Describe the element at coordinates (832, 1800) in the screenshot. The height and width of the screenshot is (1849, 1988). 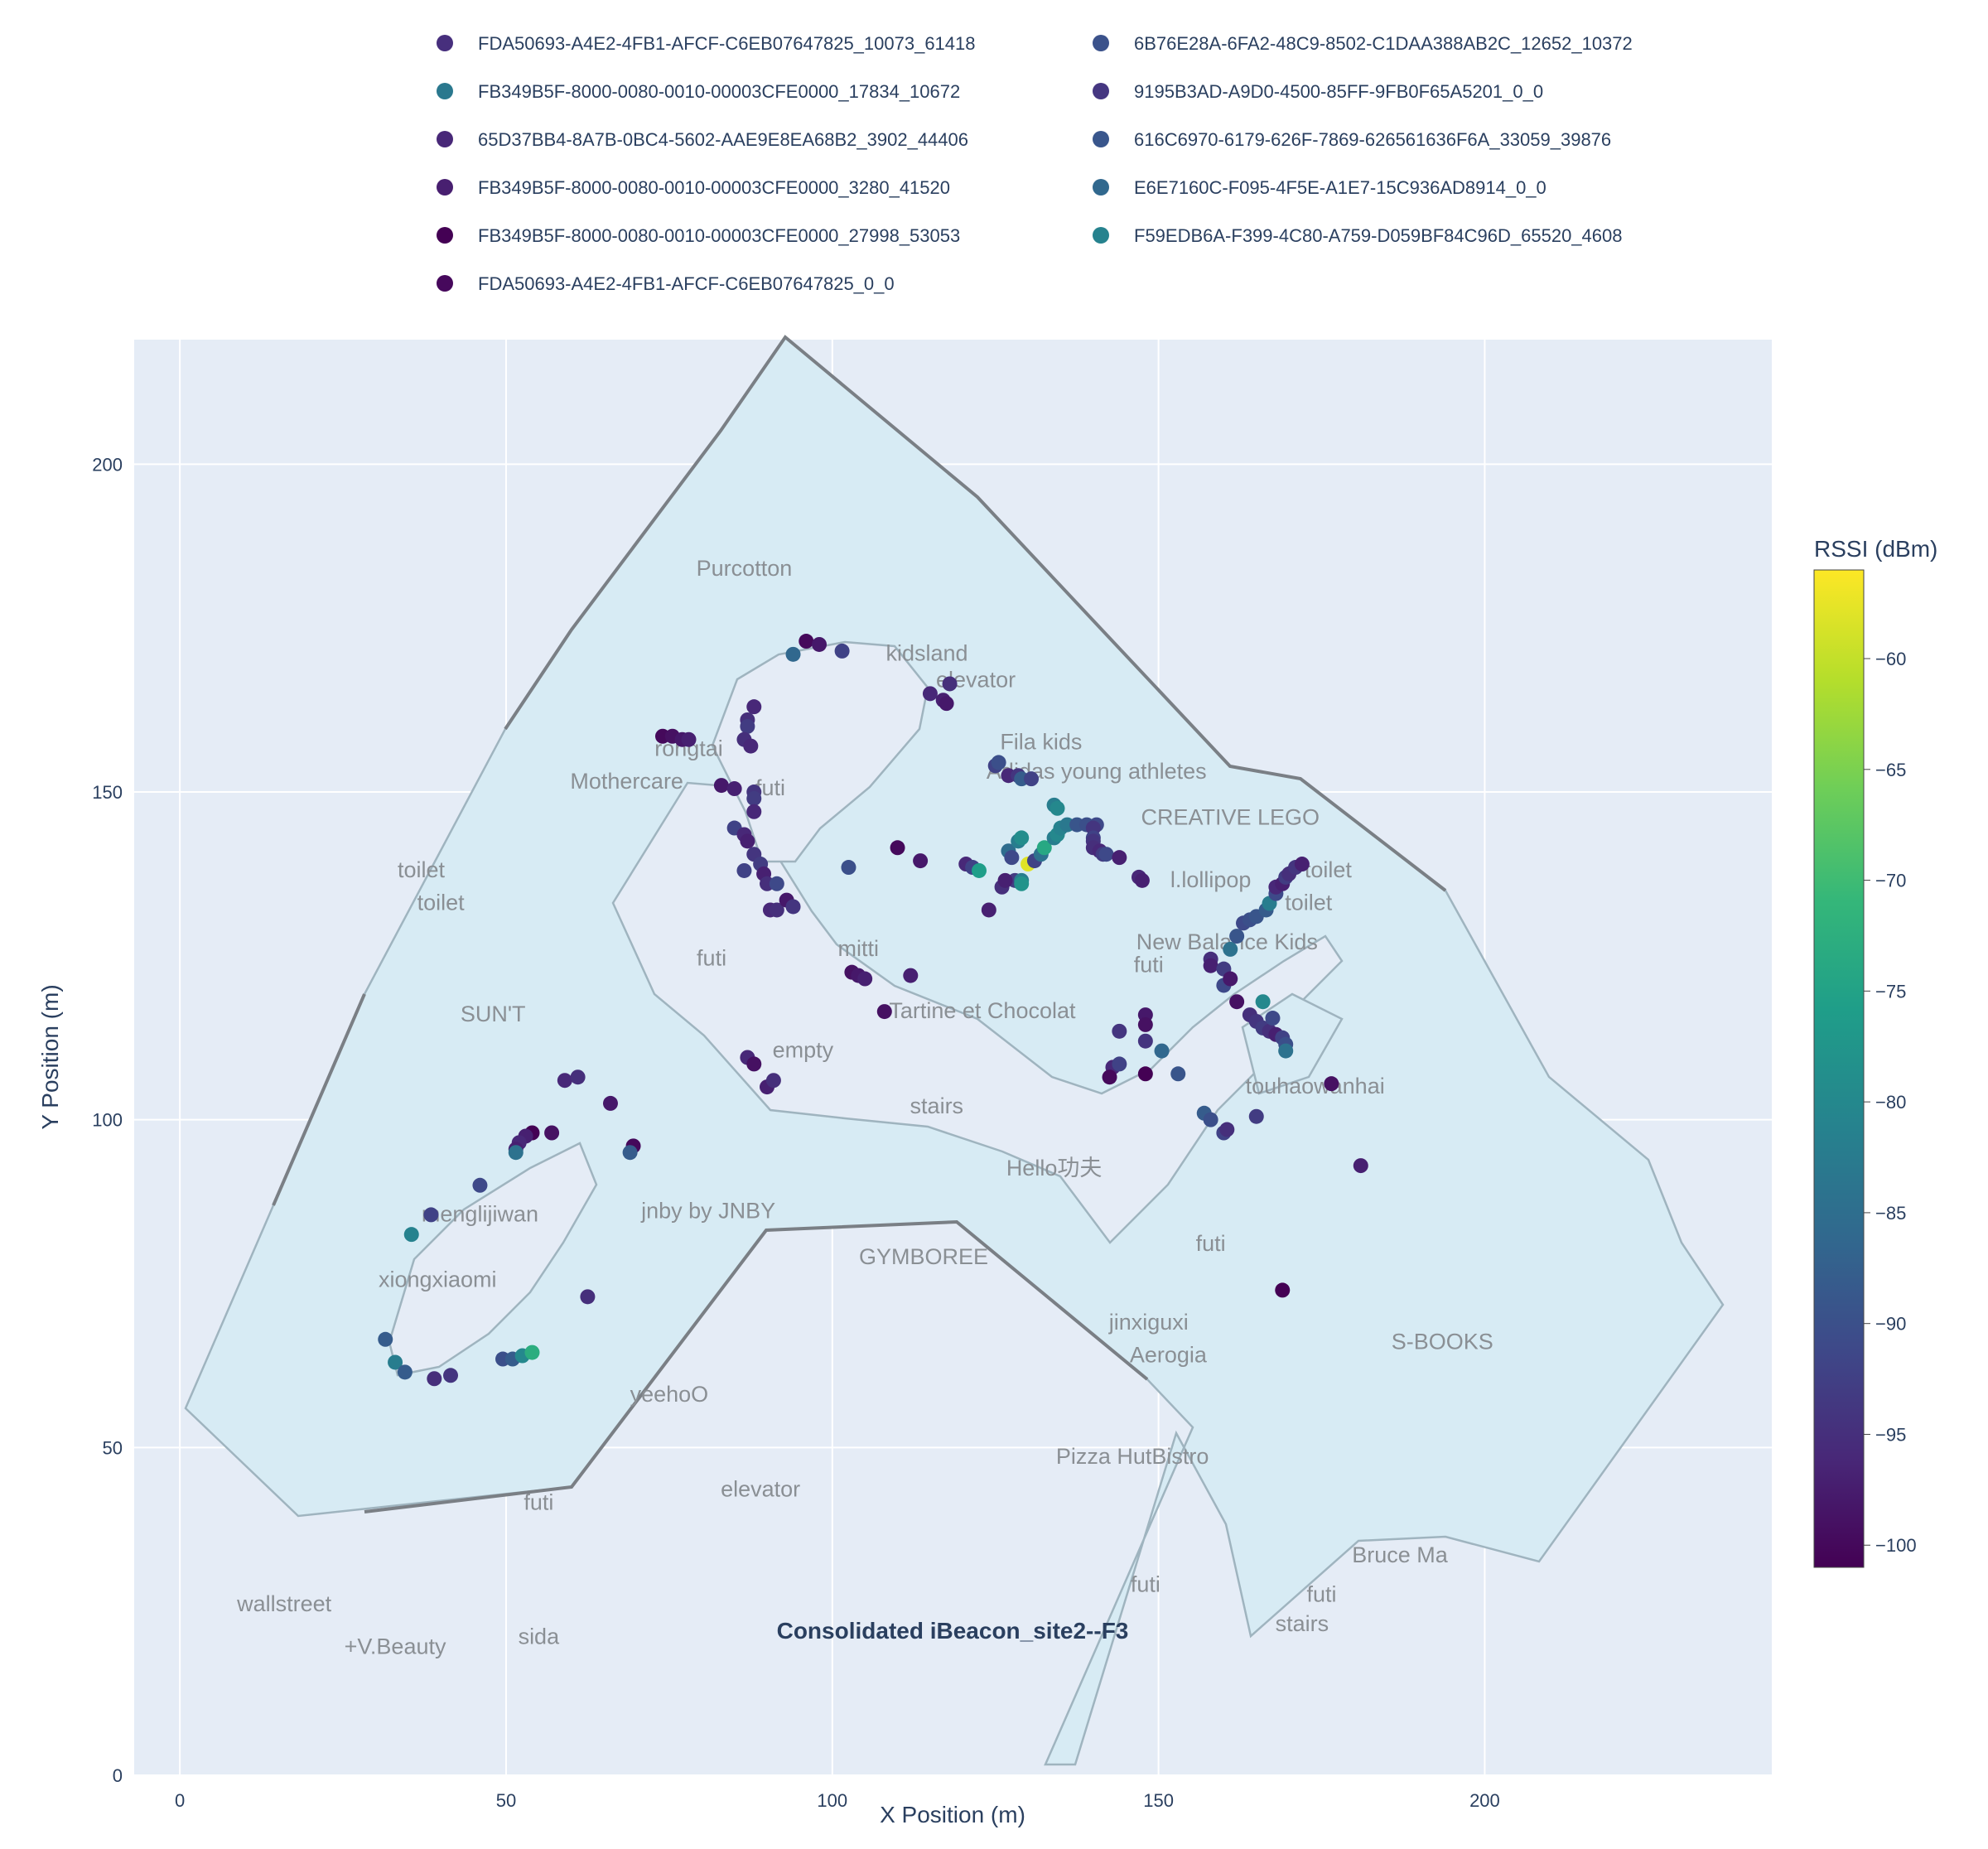
I see `x-tick-label: 100` at that location.